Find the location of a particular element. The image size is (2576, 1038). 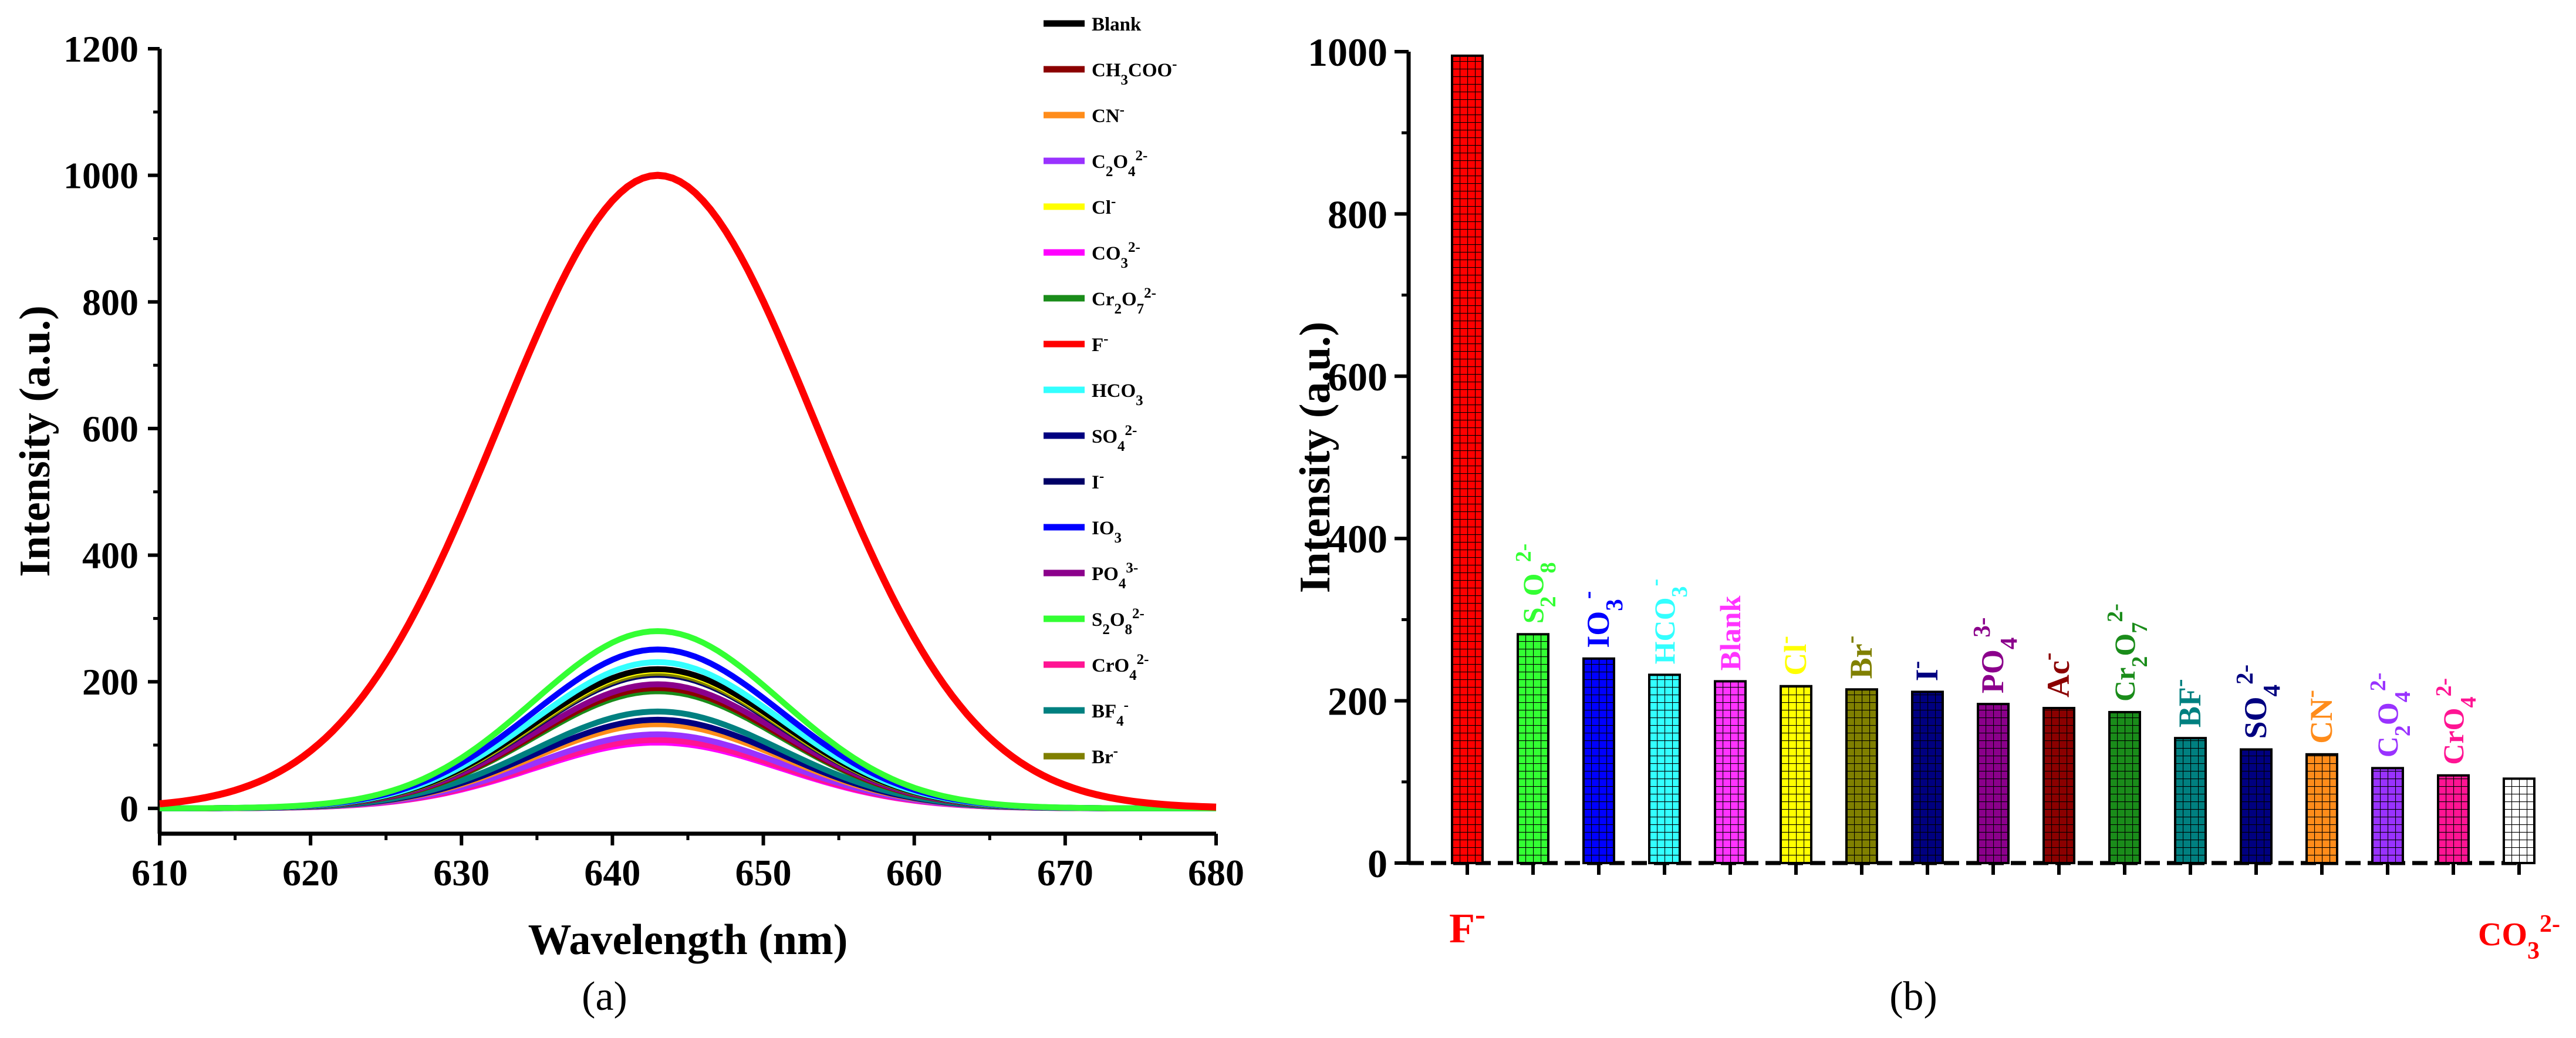

panel-a-label: (a) is located at coordinates (604, 996).